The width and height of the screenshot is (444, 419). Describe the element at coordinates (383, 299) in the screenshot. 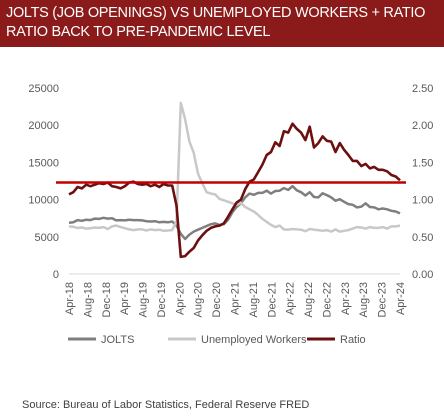

I see `x-tick-label: Dec-23` at that location.